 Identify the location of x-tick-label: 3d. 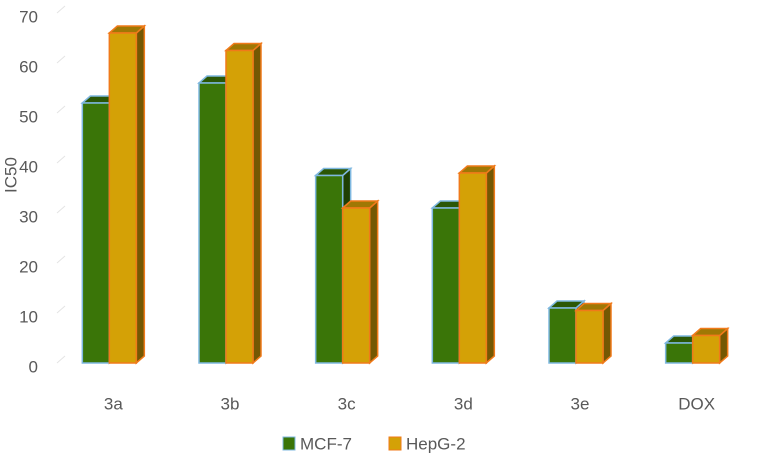
(463, 403).